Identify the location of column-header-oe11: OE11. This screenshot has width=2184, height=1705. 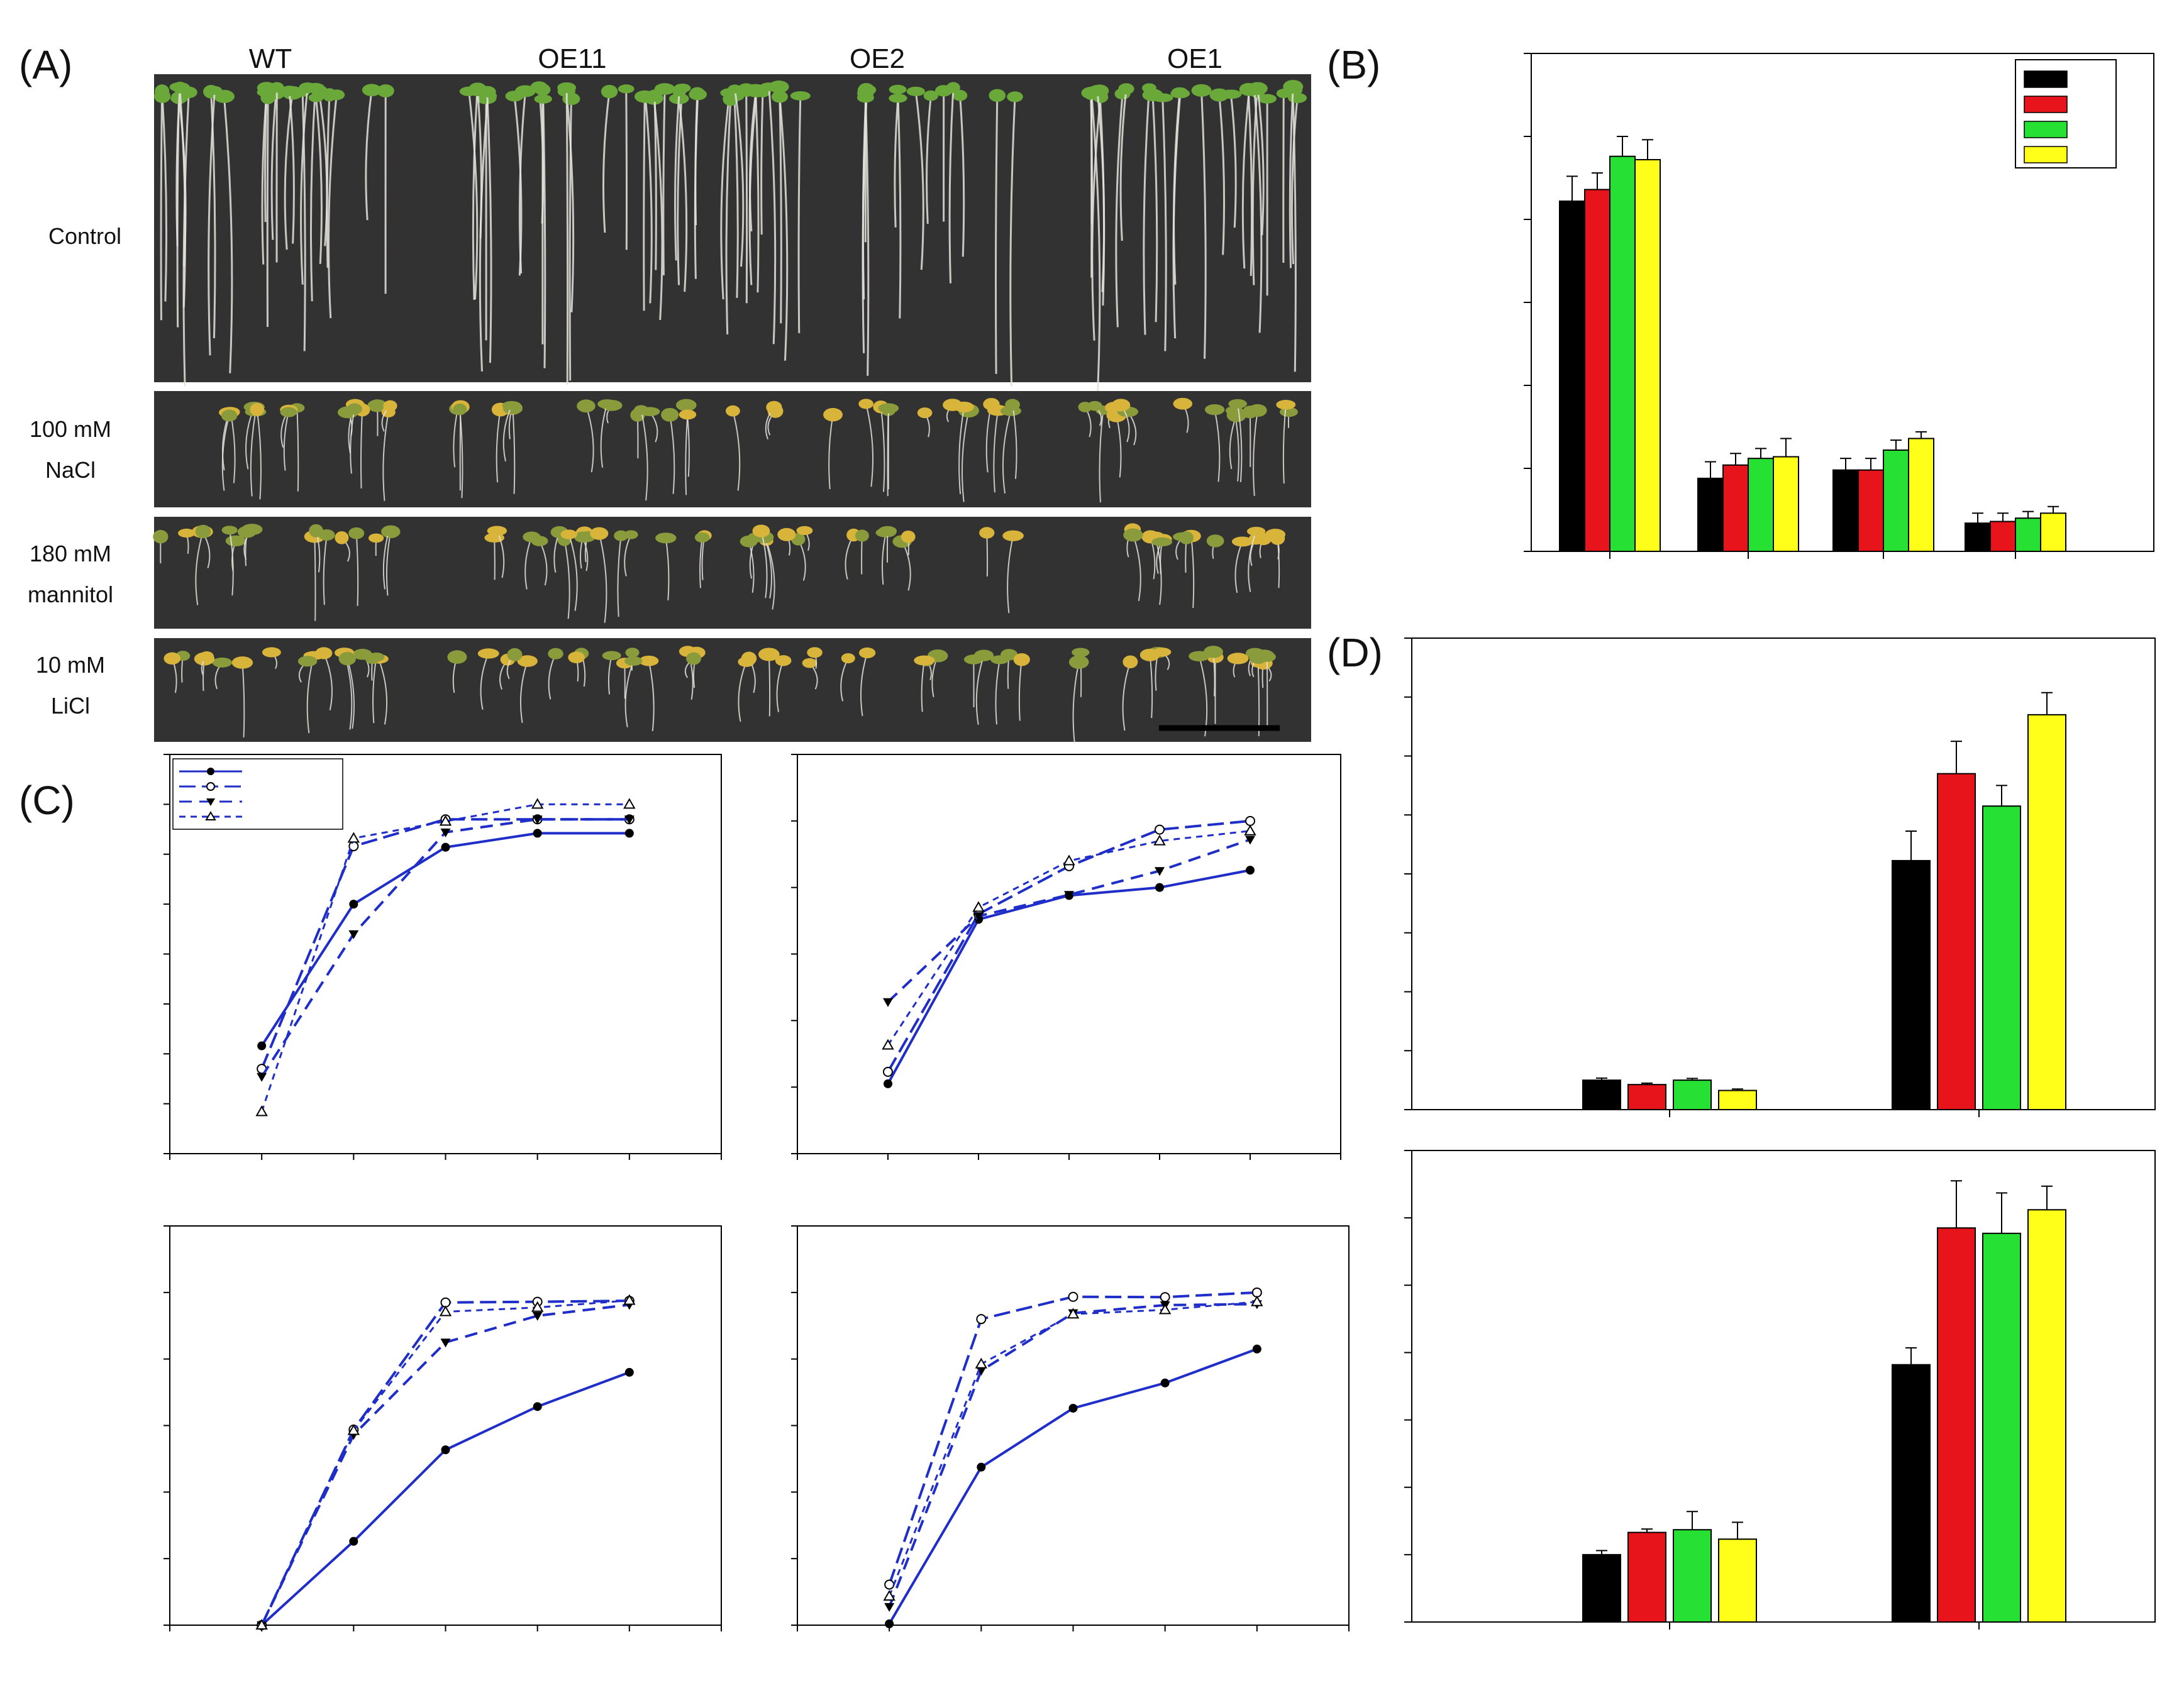
(572, 58).